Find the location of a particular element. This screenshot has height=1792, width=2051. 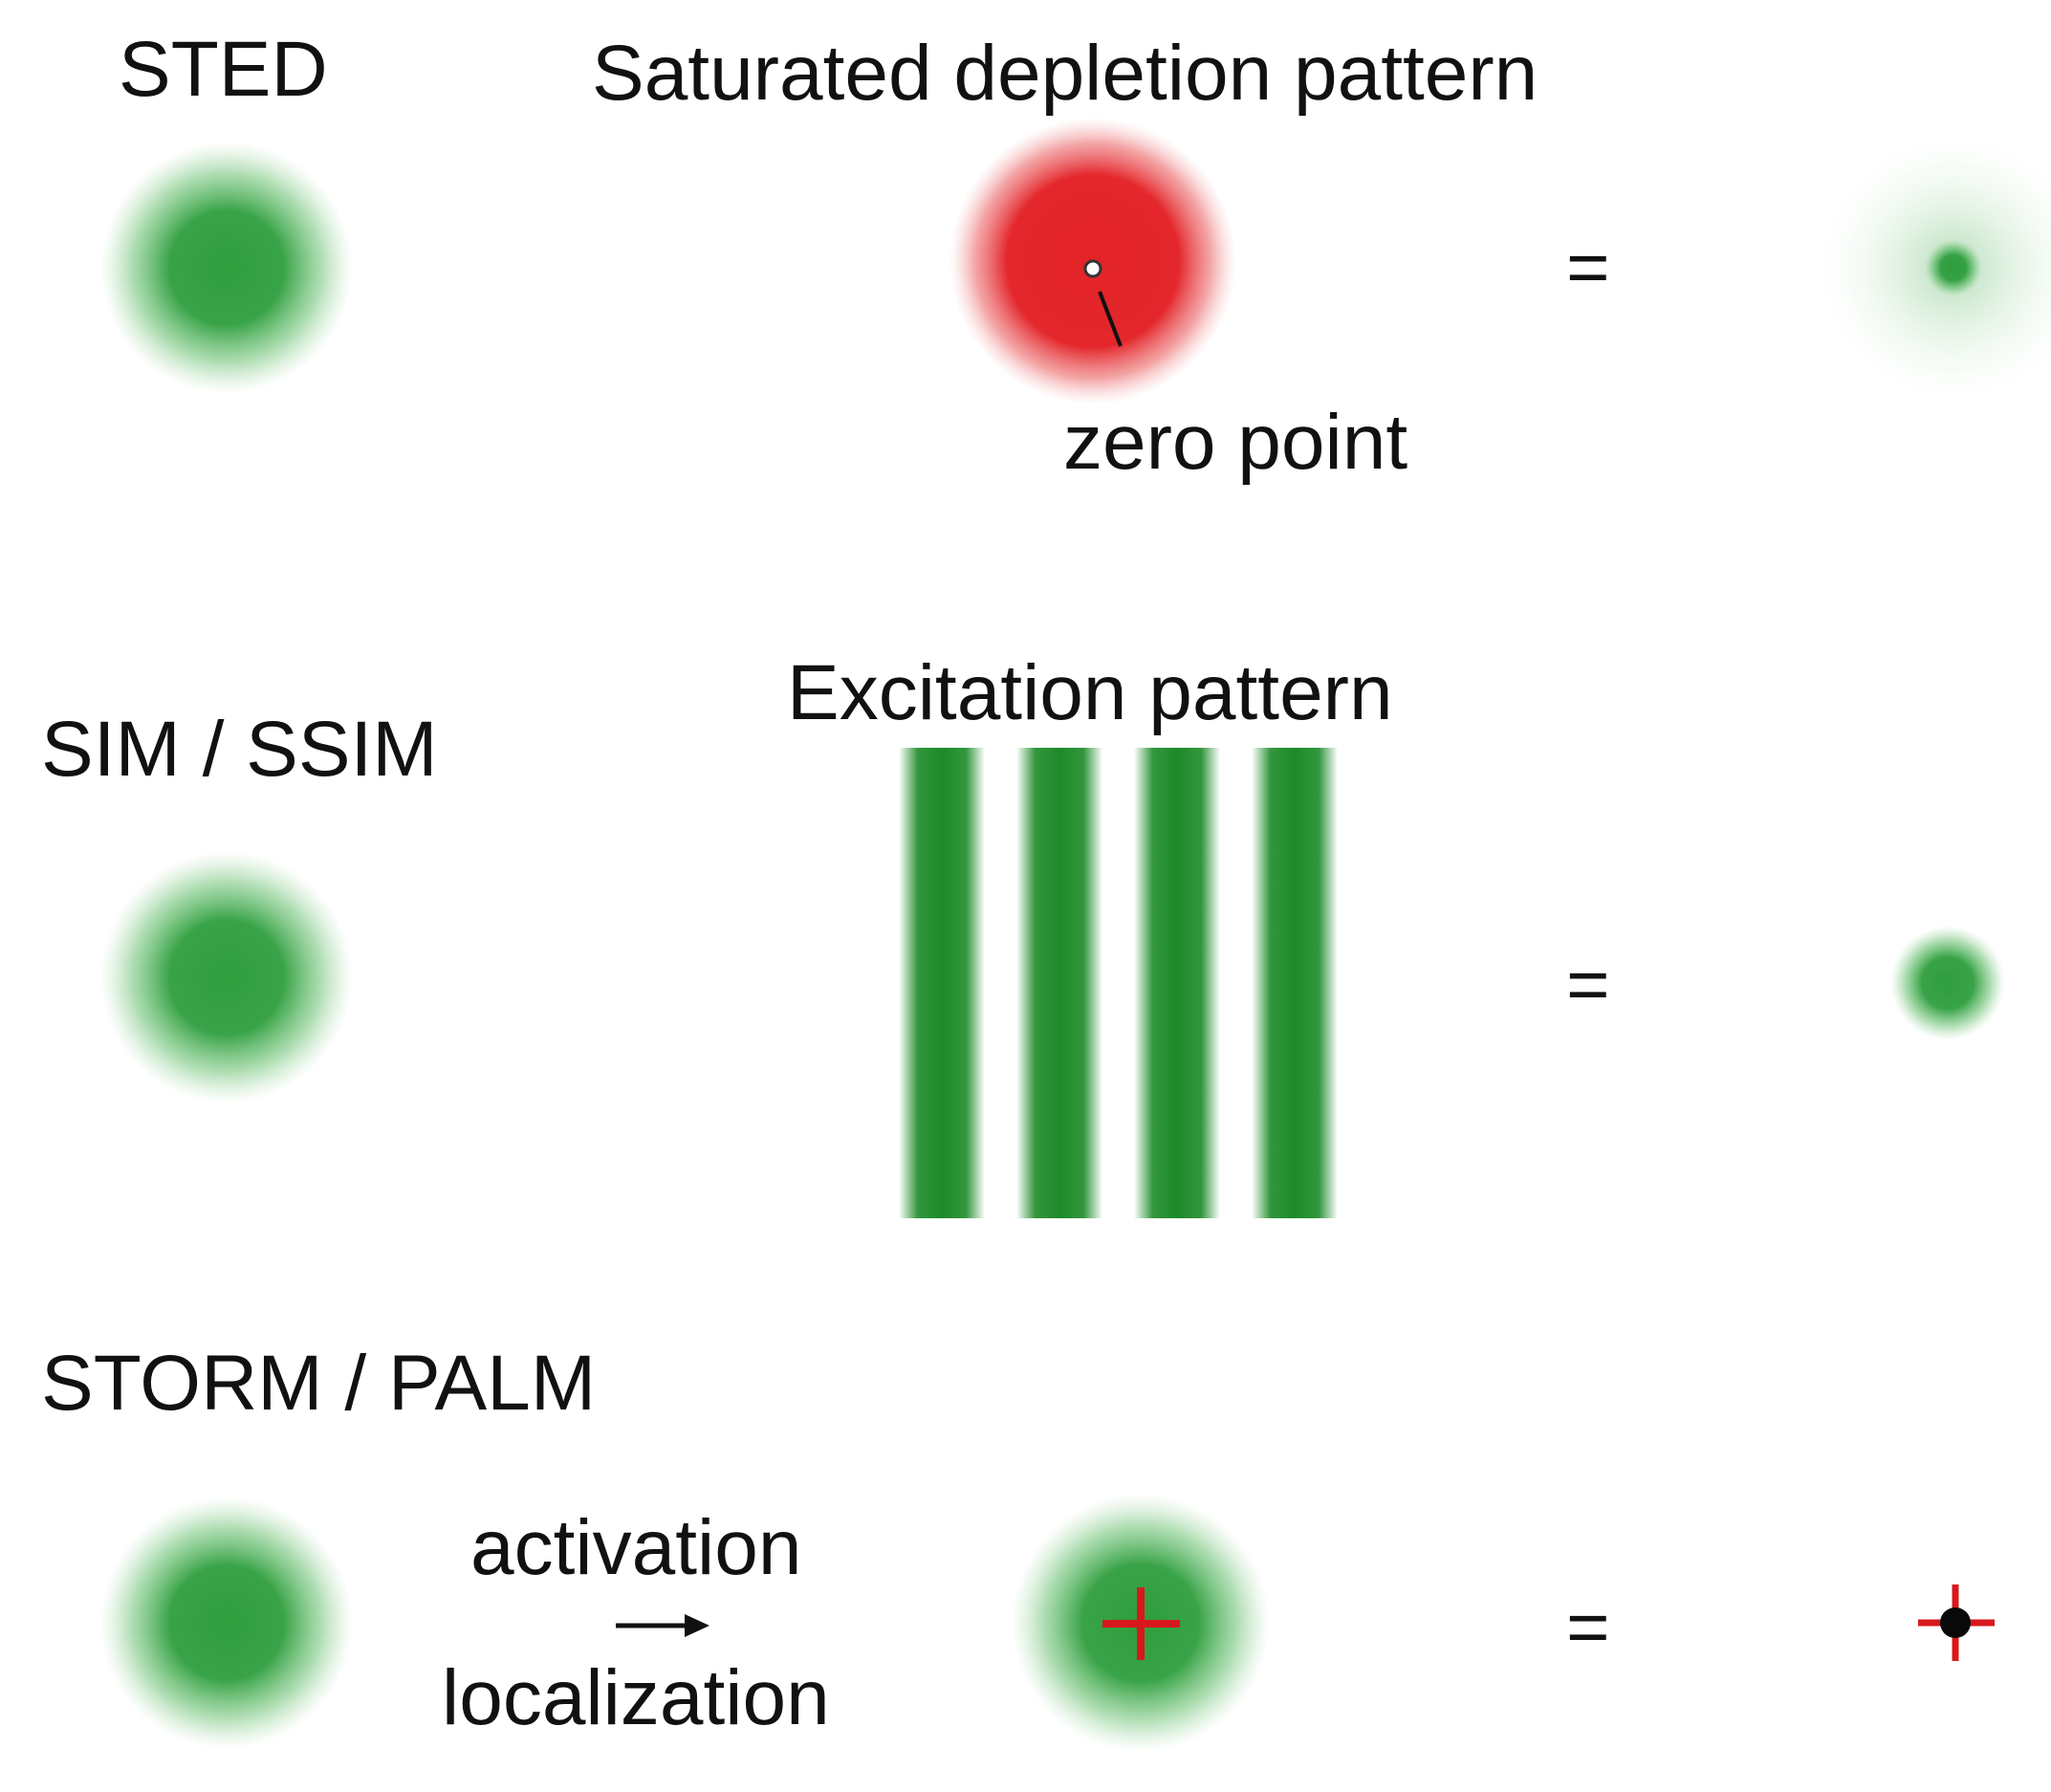

localization-cross is located at coordinates (1141, 1624).